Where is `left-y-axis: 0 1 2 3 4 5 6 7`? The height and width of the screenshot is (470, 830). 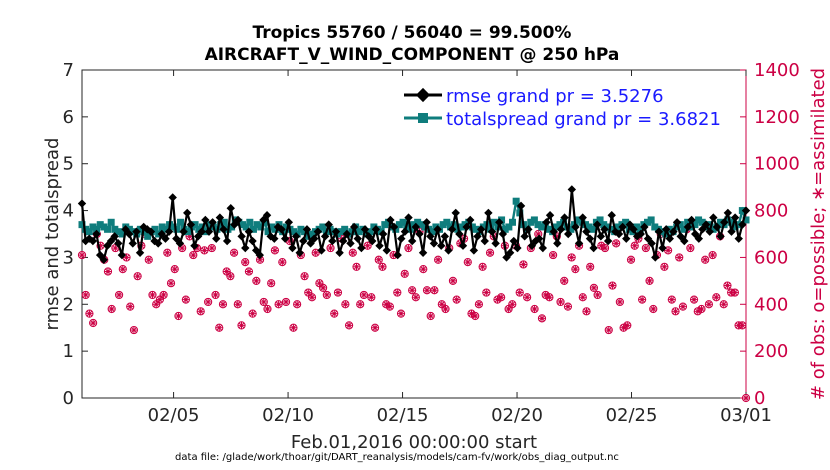 left-y-axis: 0 1 2 3 4 5 6 7 is located at coordinates (75, 234).